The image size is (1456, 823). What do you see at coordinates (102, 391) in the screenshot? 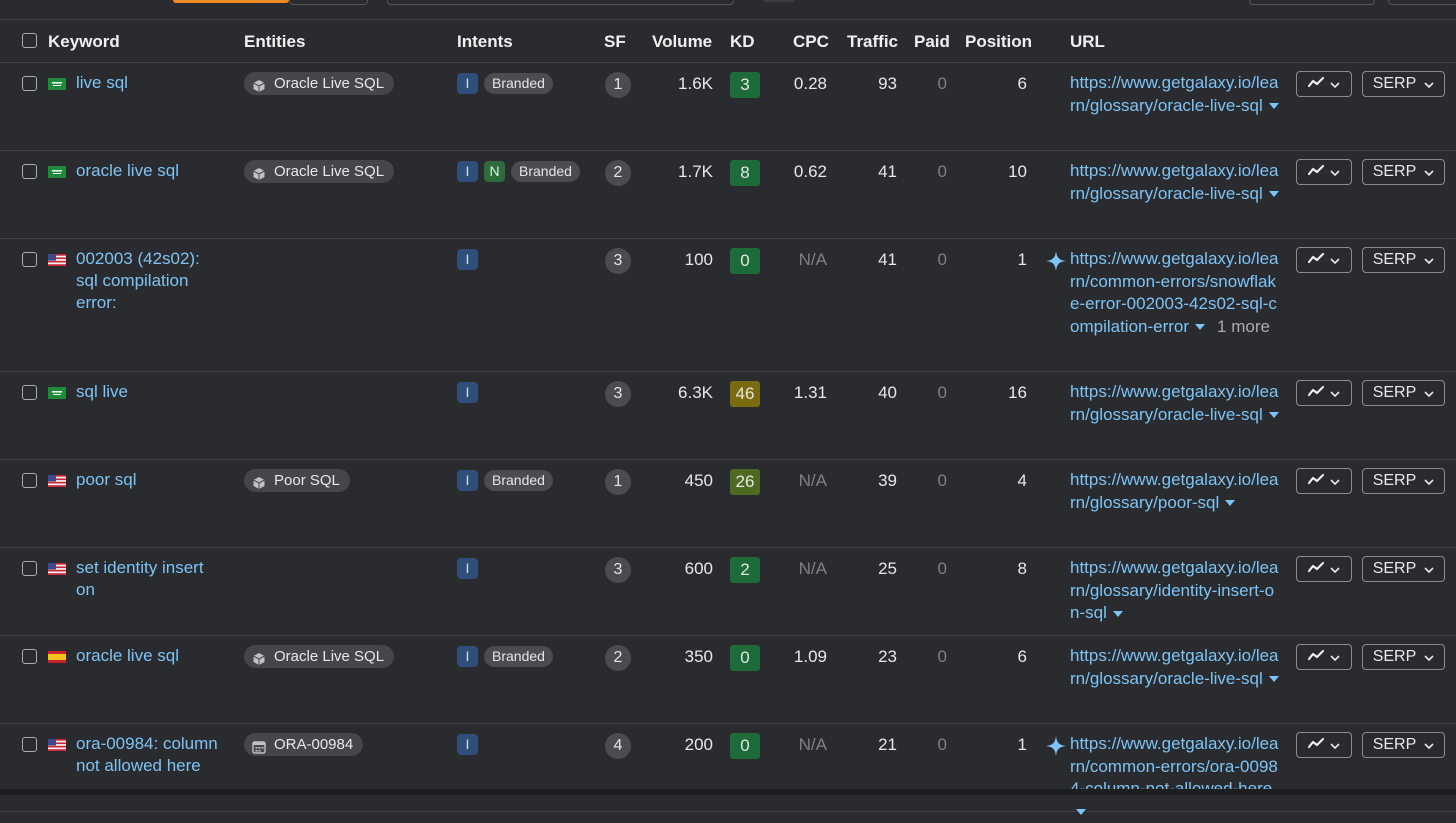
I see `keyword-link: sql live` at bounding box center [102, 391].